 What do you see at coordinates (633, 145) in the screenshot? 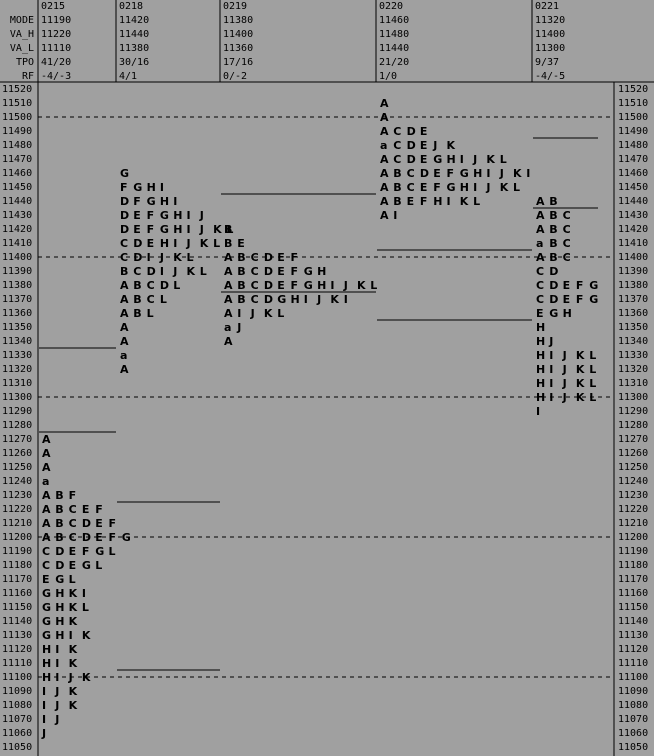
I see `price-label: 11480` at bounding box center [633, 145].